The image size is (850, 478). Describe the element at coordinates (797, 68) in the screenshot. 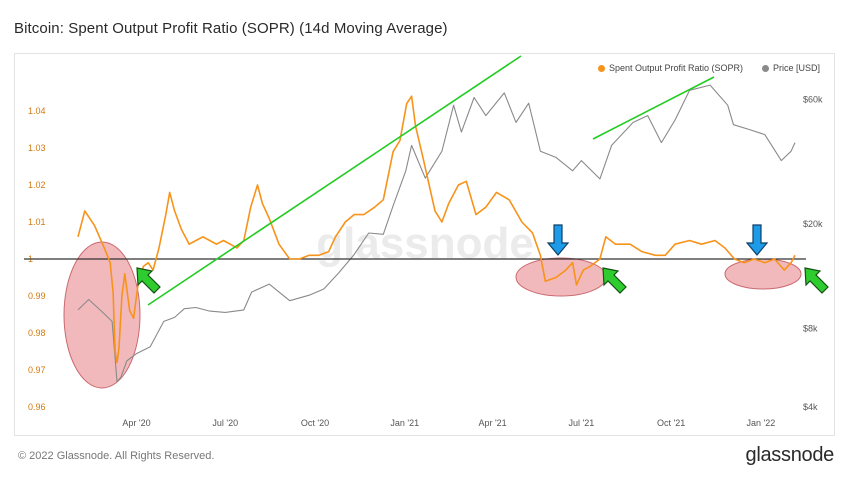

I see `legend-label-price: Price [USD]` at that location.